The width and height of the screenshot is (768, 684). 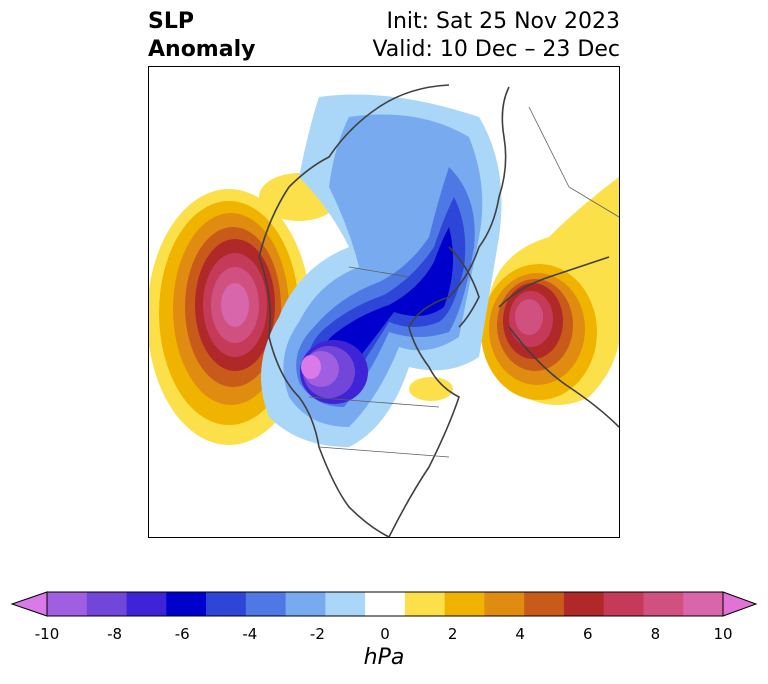 I want to click on valid-range: Valid: 10 Dec – 23 Dec, so click(x=496, y=49).